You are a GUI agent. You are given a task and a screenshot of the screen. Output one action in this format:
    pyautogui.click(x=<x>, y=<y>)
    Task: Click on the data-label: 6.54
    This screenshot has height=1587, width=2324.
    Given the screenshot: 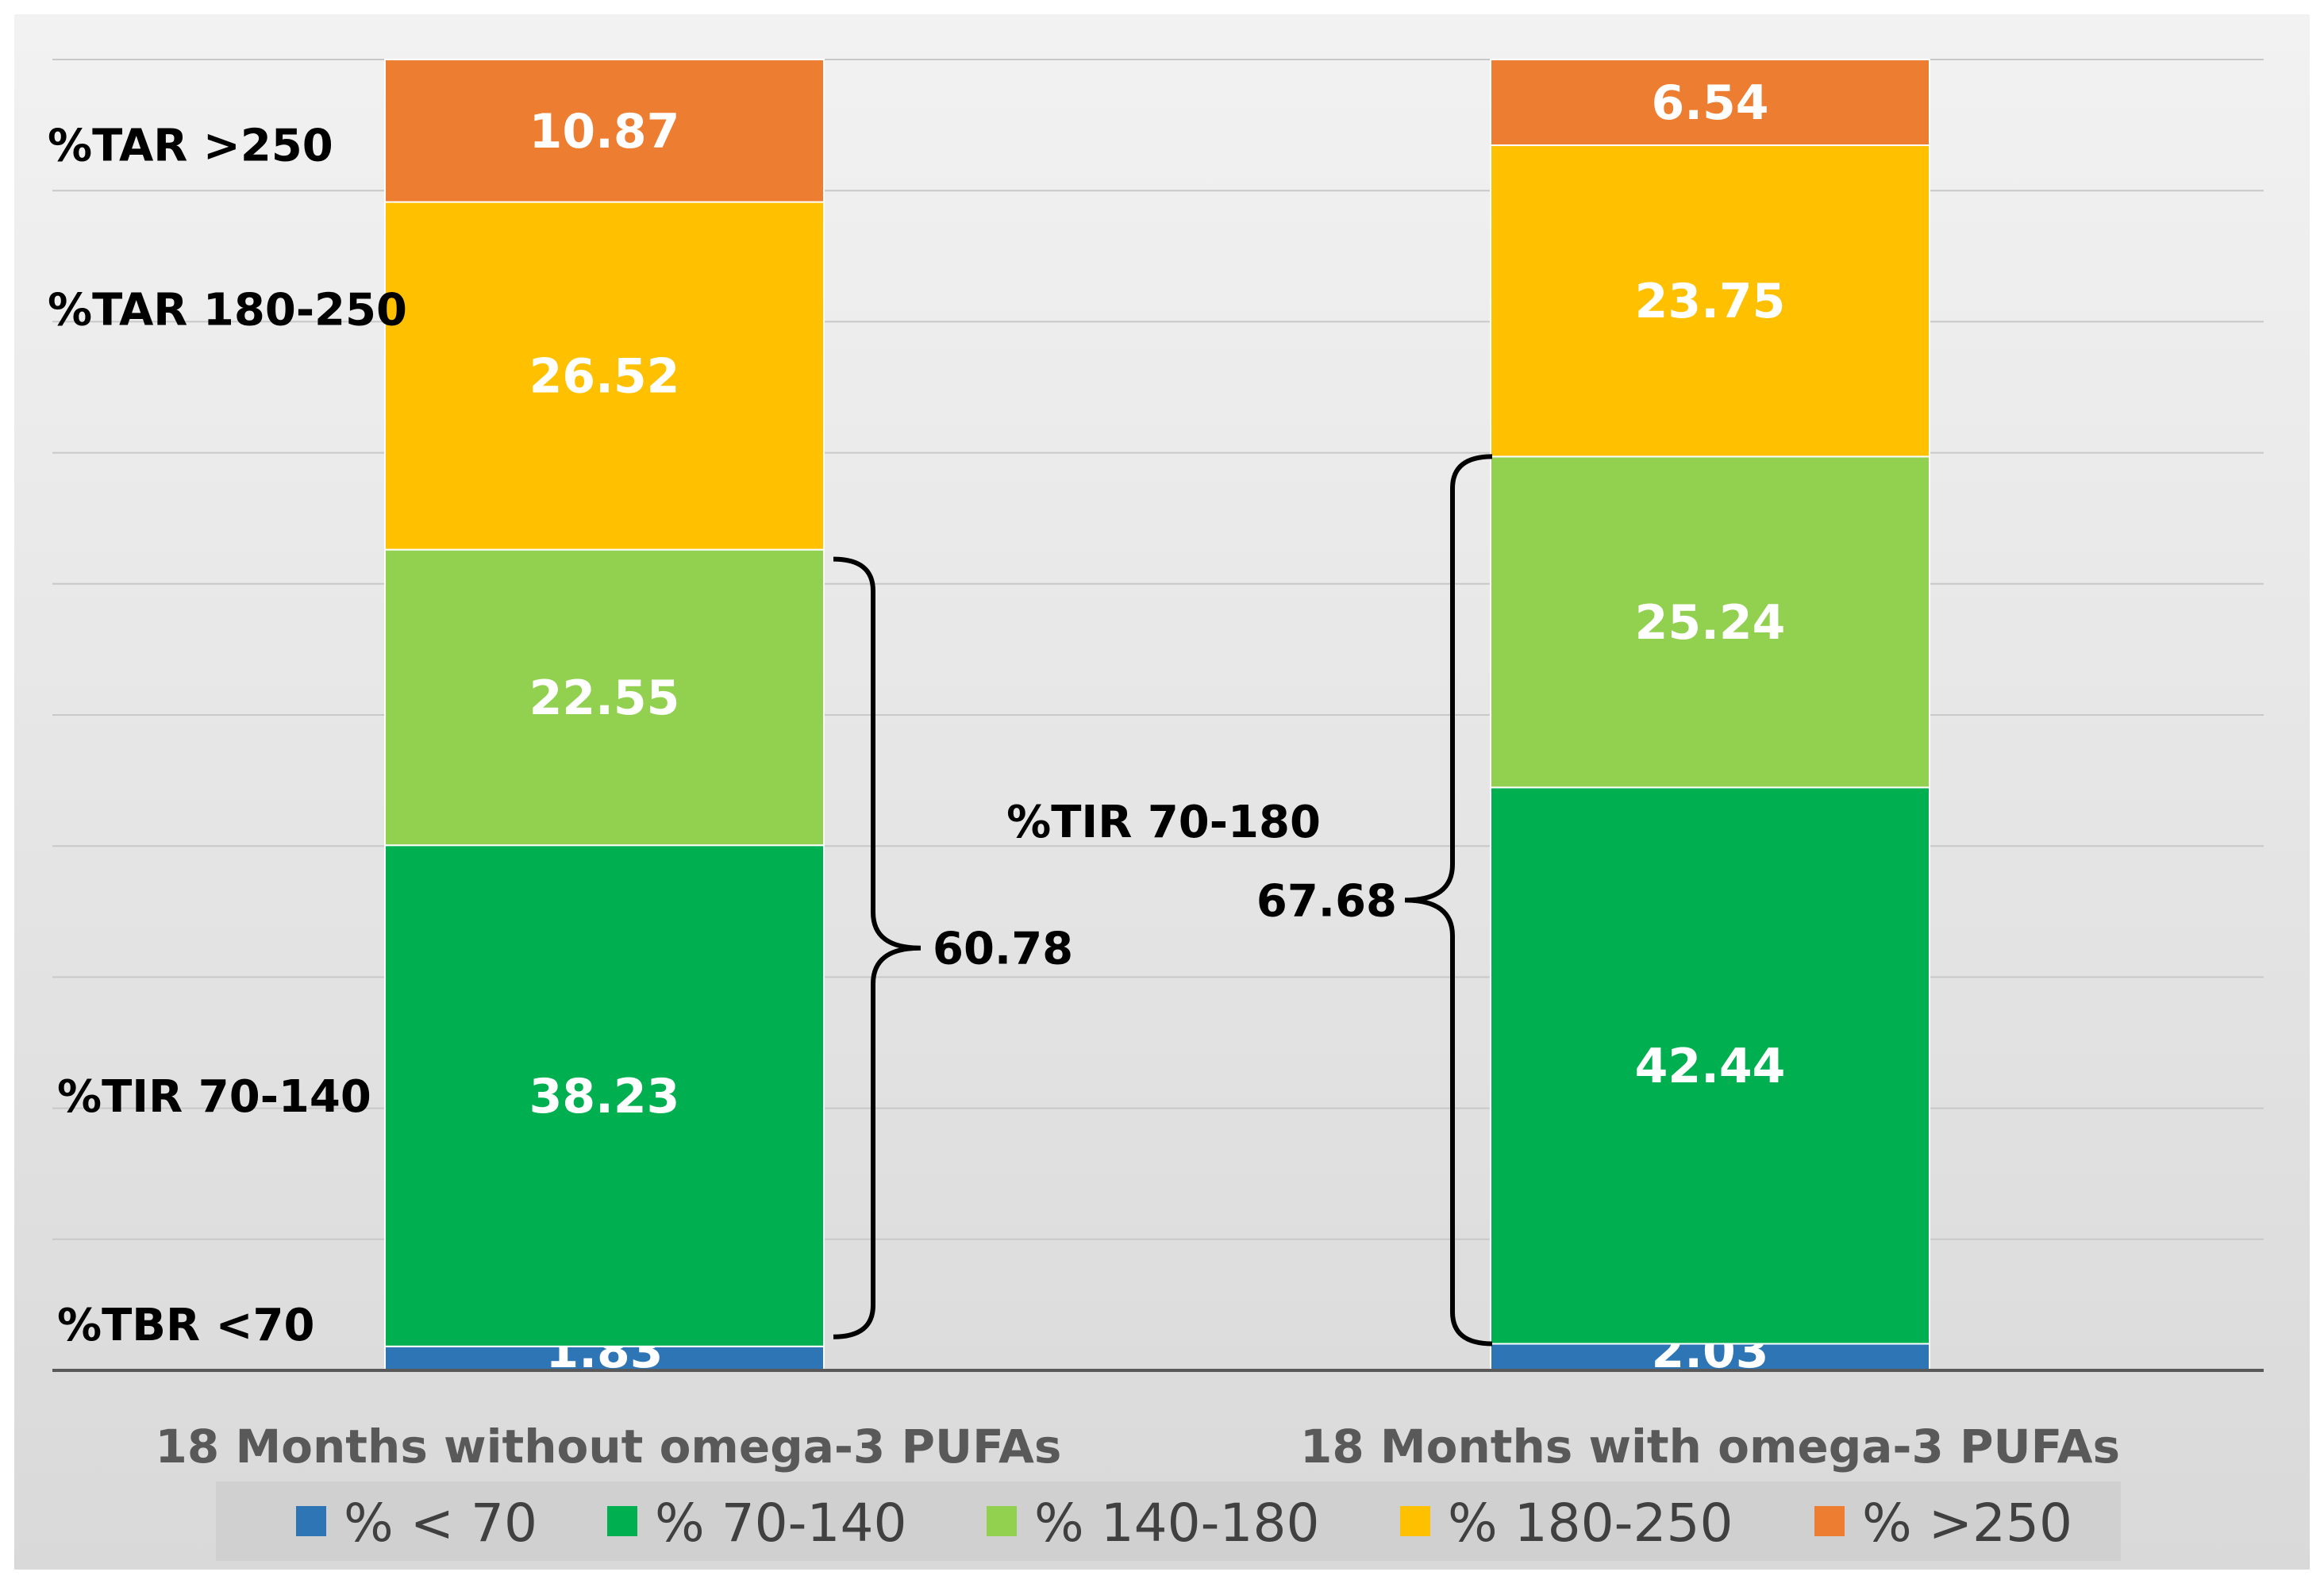 What is the action you would take?
    pyautogui.click(x=1710, y=103)
    